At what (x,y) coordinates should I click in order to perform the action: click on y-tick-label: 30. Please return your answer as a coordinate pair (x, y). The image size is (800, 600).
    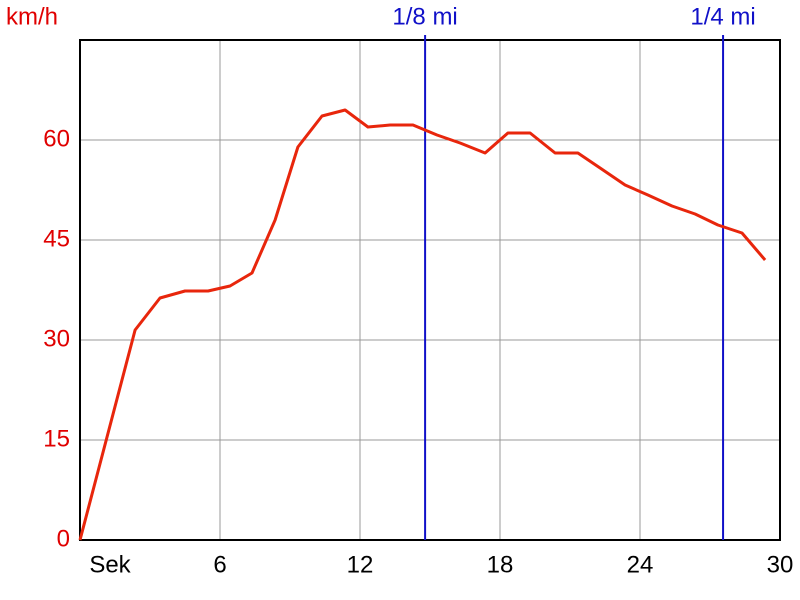
    Looking at the image, I should click on (56, 338).